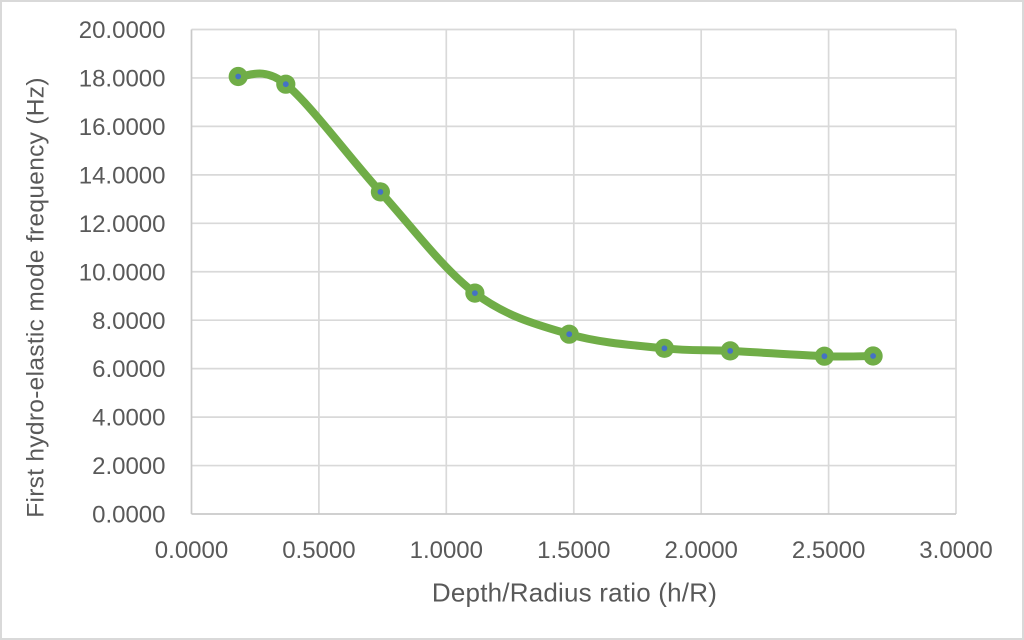 The height and width of the screenshot is (640, 1024). I want to click on svg-text: 0.5000, so click(318, 550).